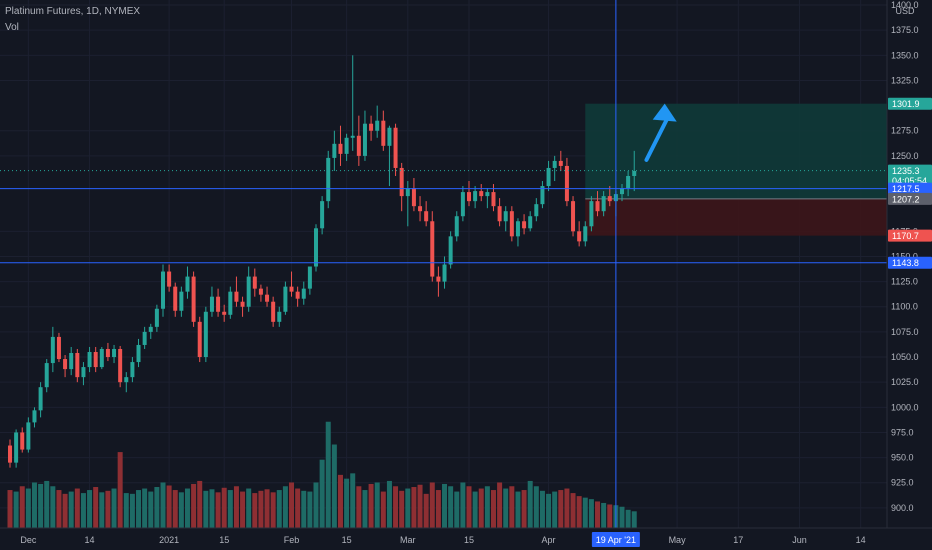 The image size is (932, 550). What do you see at coordinates (72, 11) in the screenshot?
I see `chart-title: Platinum Futures, 1D, NYMEX` at bounding box center [72, 11].